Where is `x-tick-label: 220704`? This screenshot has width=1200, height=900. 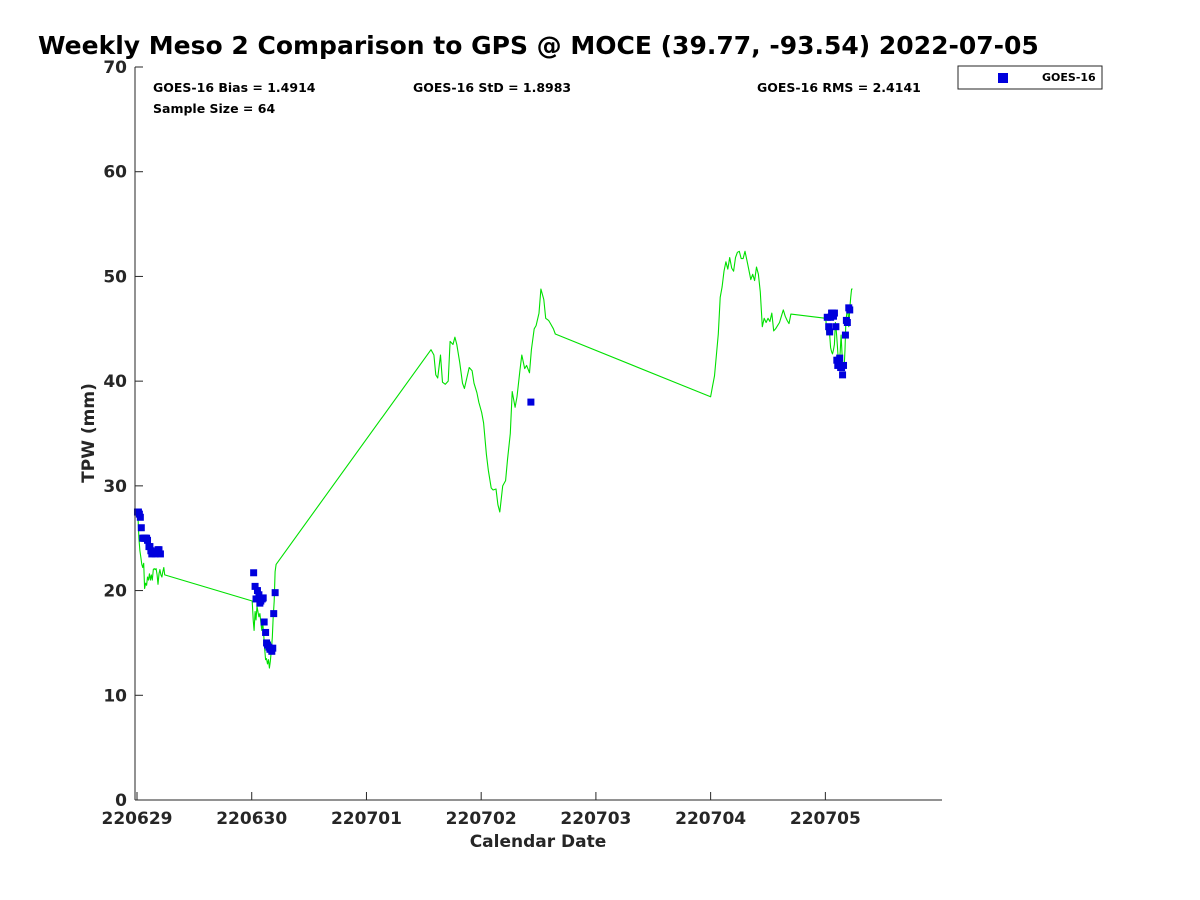
x-tick-label: 220704 is located at coordinates (710, 819).